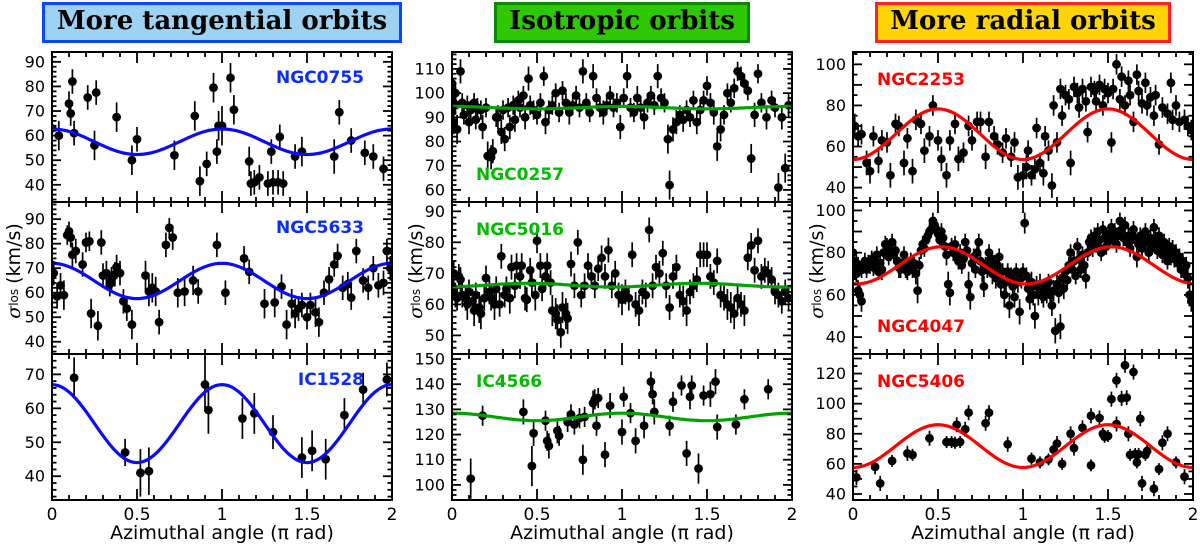 The width and height of the screenshot is (1200, 551). I want to click on fit-curve-NGC4047, so click(1023, 265).